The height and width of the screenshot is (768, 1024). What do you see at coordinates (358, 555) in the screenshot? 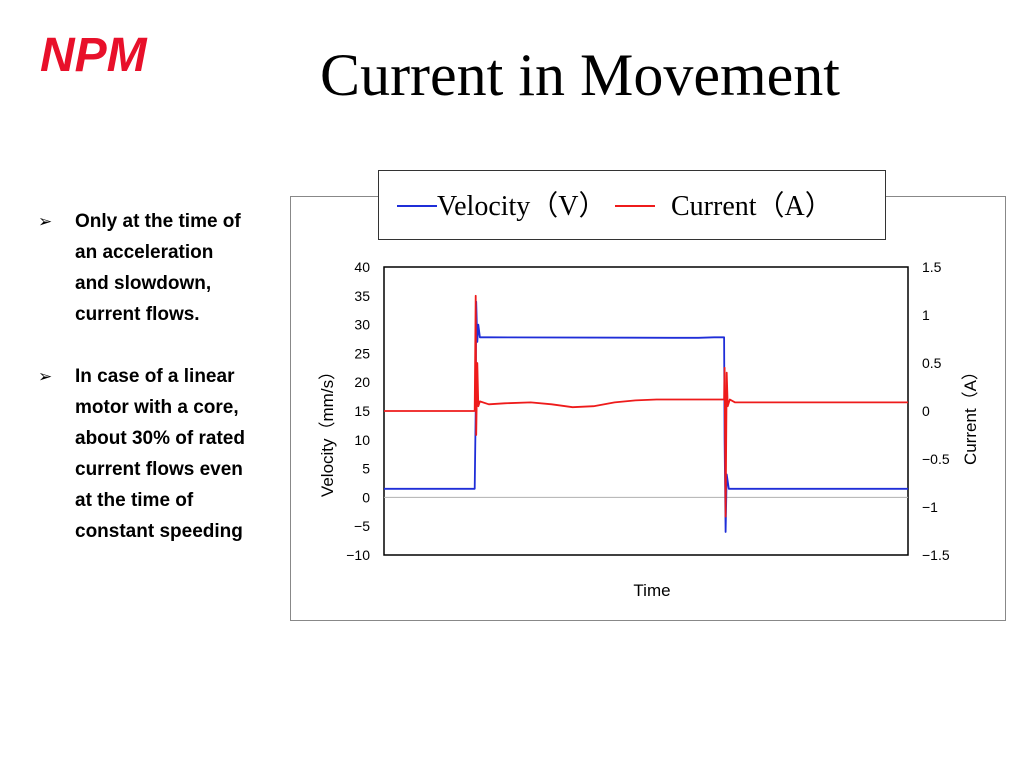
I see `y-tick-label: −10` at bounding box center [358, 555].